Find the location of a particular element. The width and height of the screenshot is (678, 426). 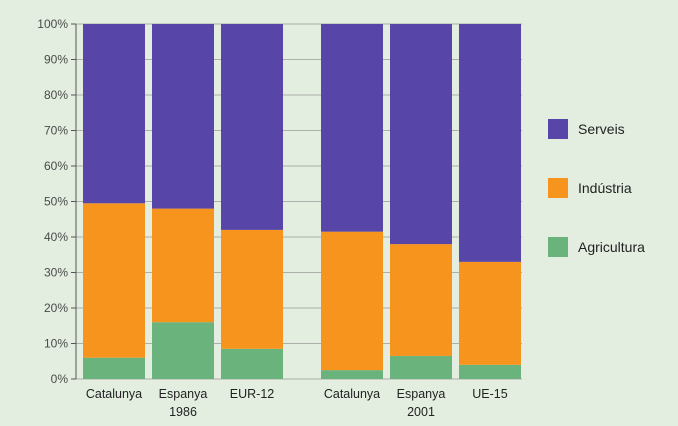

y-tick-label: 50% is located at coordinates (56, 202).